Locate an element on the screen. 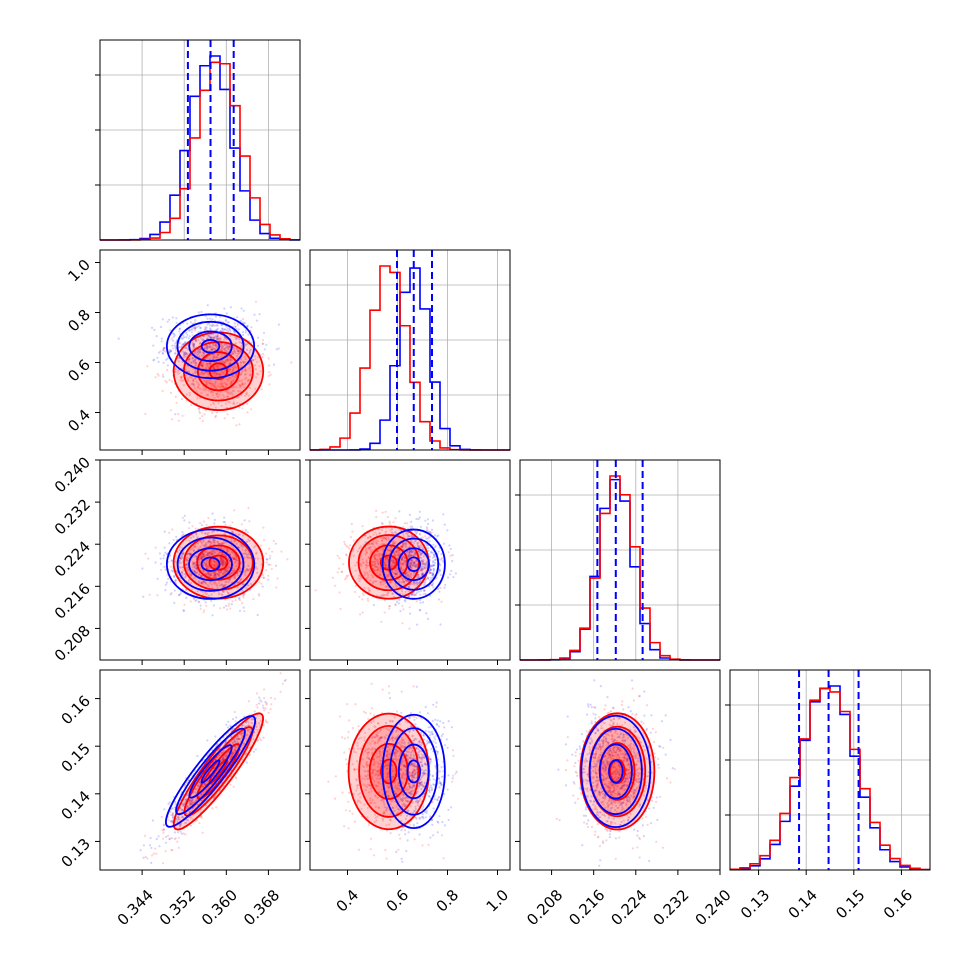 The height and width of the screenshot is (970, 970). histogram-red is located at coordinates (830, 779).